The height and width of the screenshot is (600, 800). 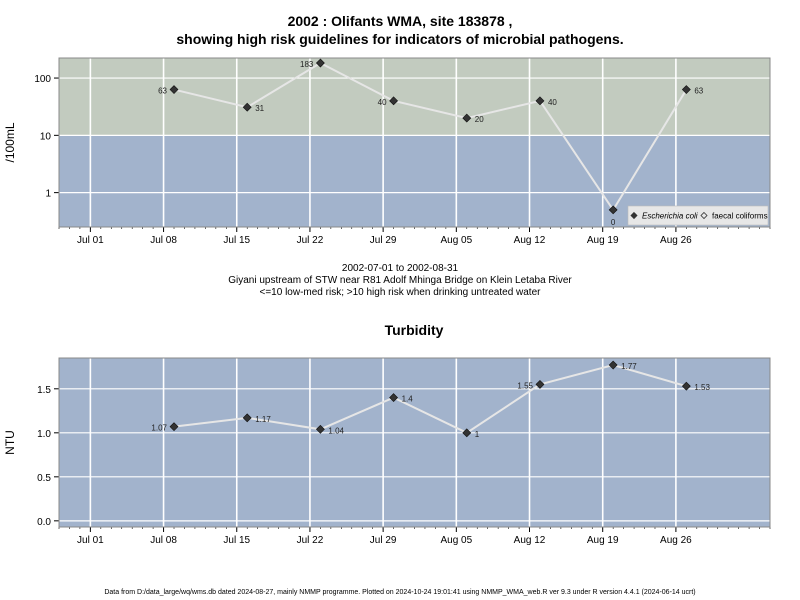 What do you see at coordinates (400, 21) in the screenshot?
I see `chart-title-line-1: 2002 : Olifants WMA, site 183878 ,` at bounding box center [400, 21].